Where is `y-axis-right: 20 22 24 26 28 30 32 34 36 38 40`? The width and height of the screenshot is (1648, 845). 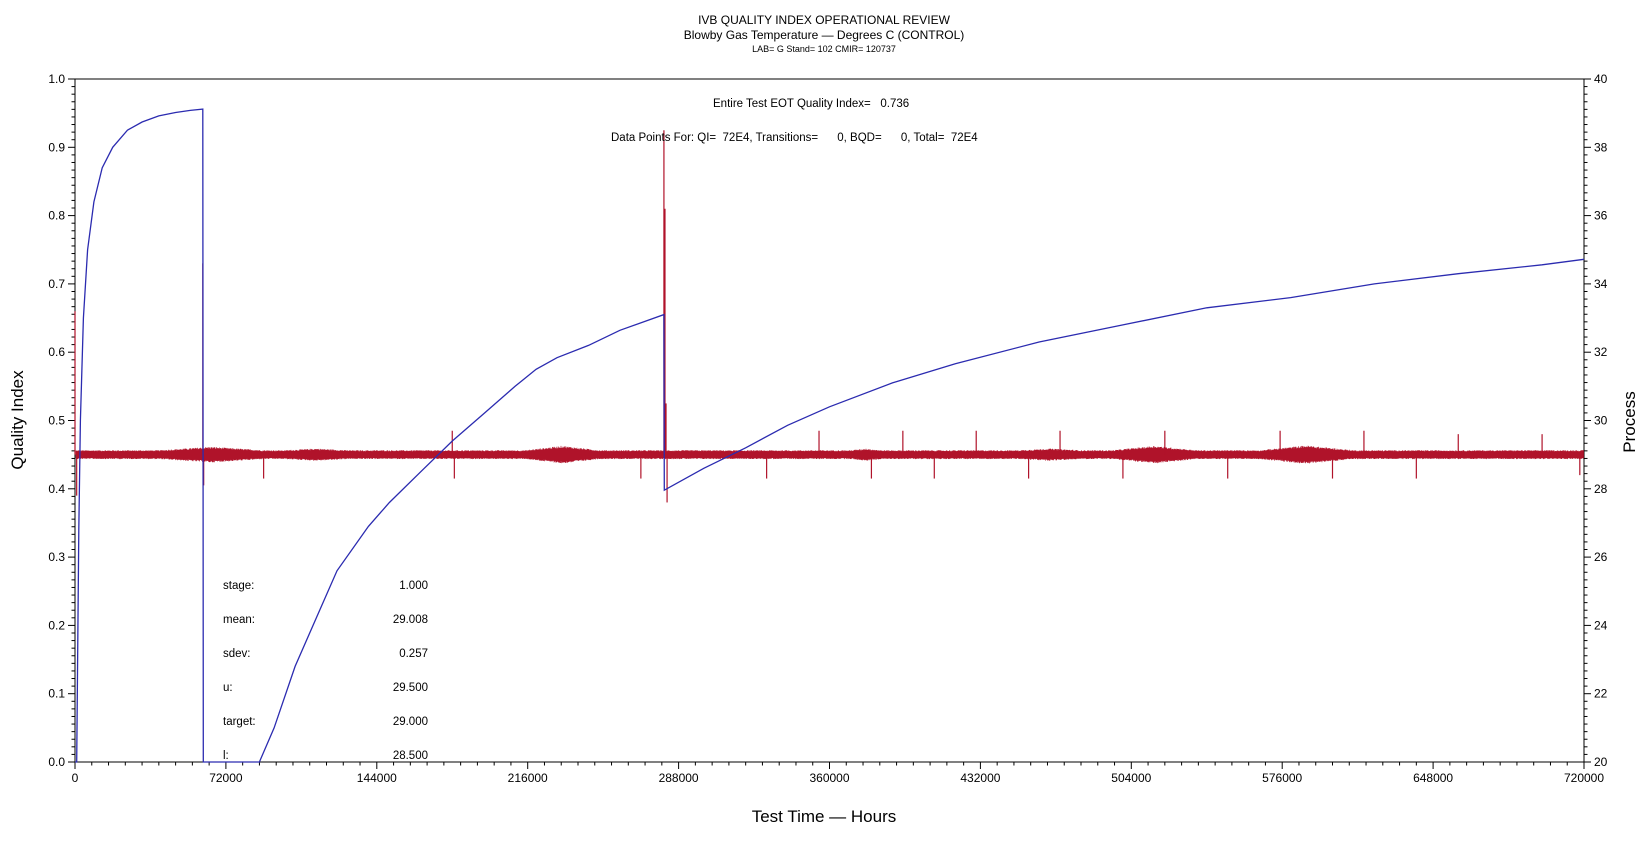
y-axis-right: 20 22 24 26 28 30 32 34 36 38 40 is located at coordinates (1596, 420).